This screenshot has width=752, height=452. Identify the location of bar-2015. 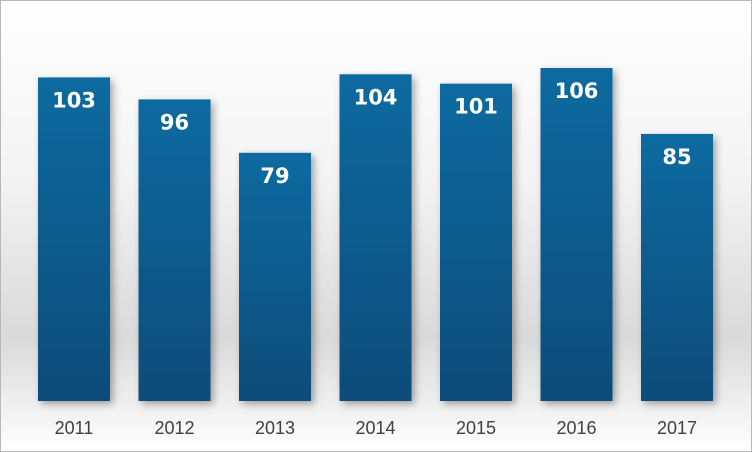
(476, 242).